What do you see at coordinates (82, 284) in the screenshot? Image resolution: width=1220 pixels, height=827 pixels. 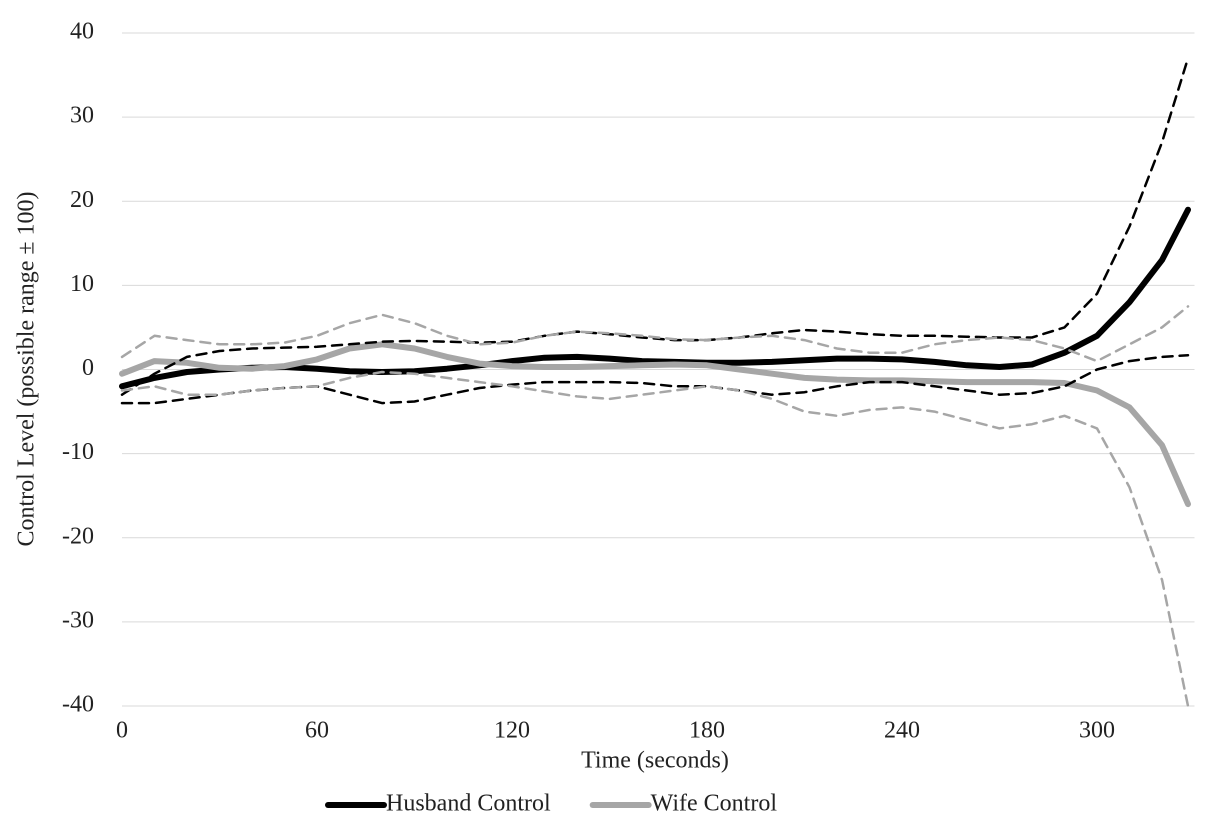 I see `y-tick-label: 10` at bounding box center [82, 284].